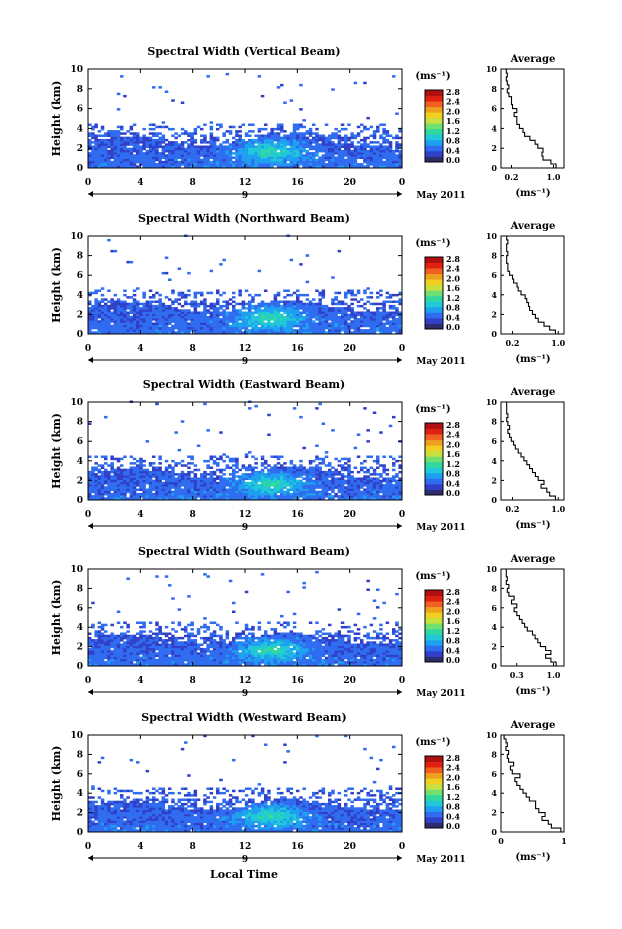 The width and height of the screenshot is (622, 929). Describe the element at coordinates (531, 285) in the screenshot. I see `profile-line` at that location.